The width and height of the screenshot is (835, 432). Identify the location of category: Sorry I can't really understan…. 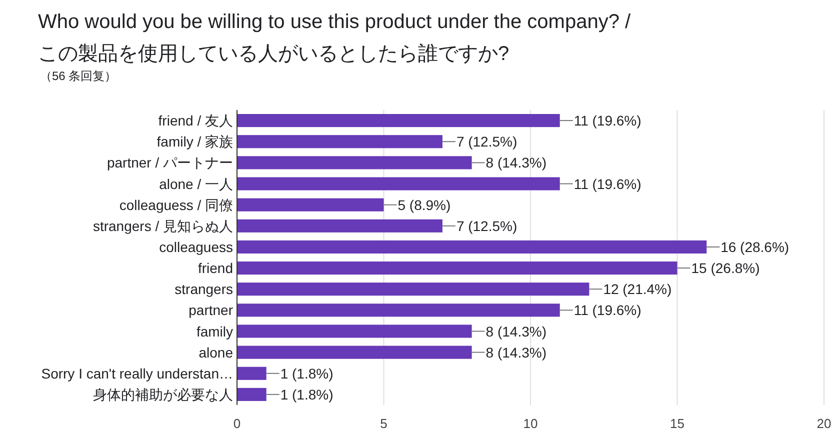
(137, 373).